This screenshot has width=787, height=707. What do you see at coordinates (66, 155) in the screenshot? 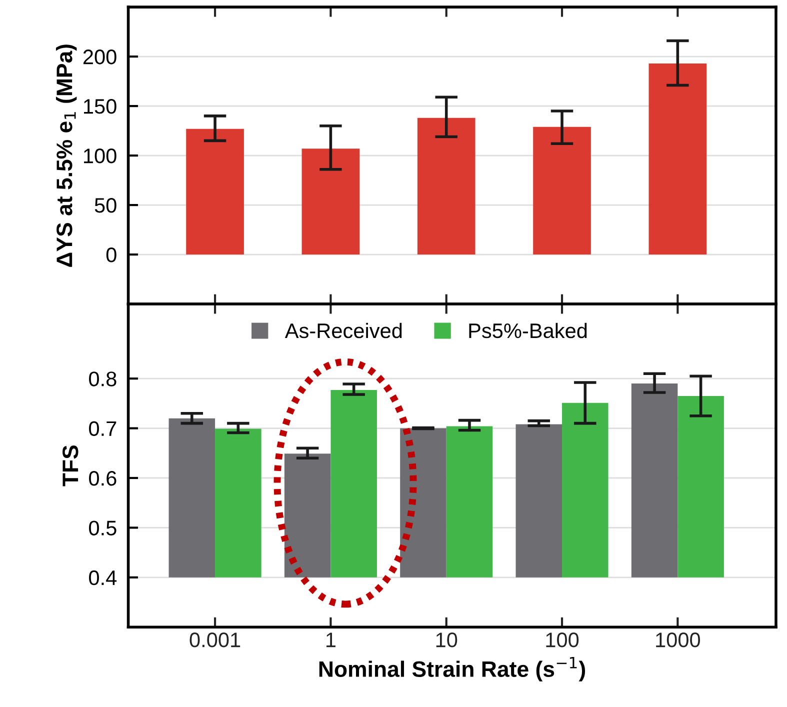
I see `y-axis-title: ΔYS at 5.5% e$_{1}$ (MPa)` at bounding box center [66, 155].